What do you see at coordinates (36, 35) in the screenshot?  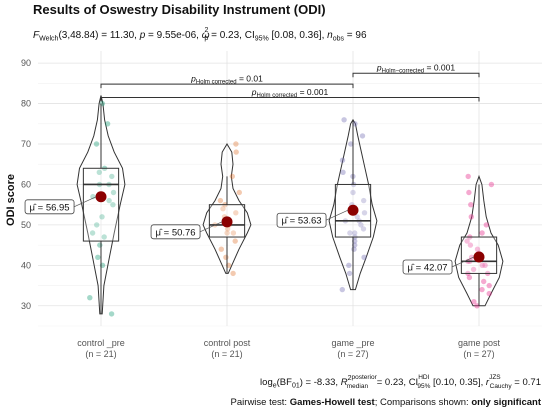 I see `subtitle-f: F` at bounding box center [36, 35].